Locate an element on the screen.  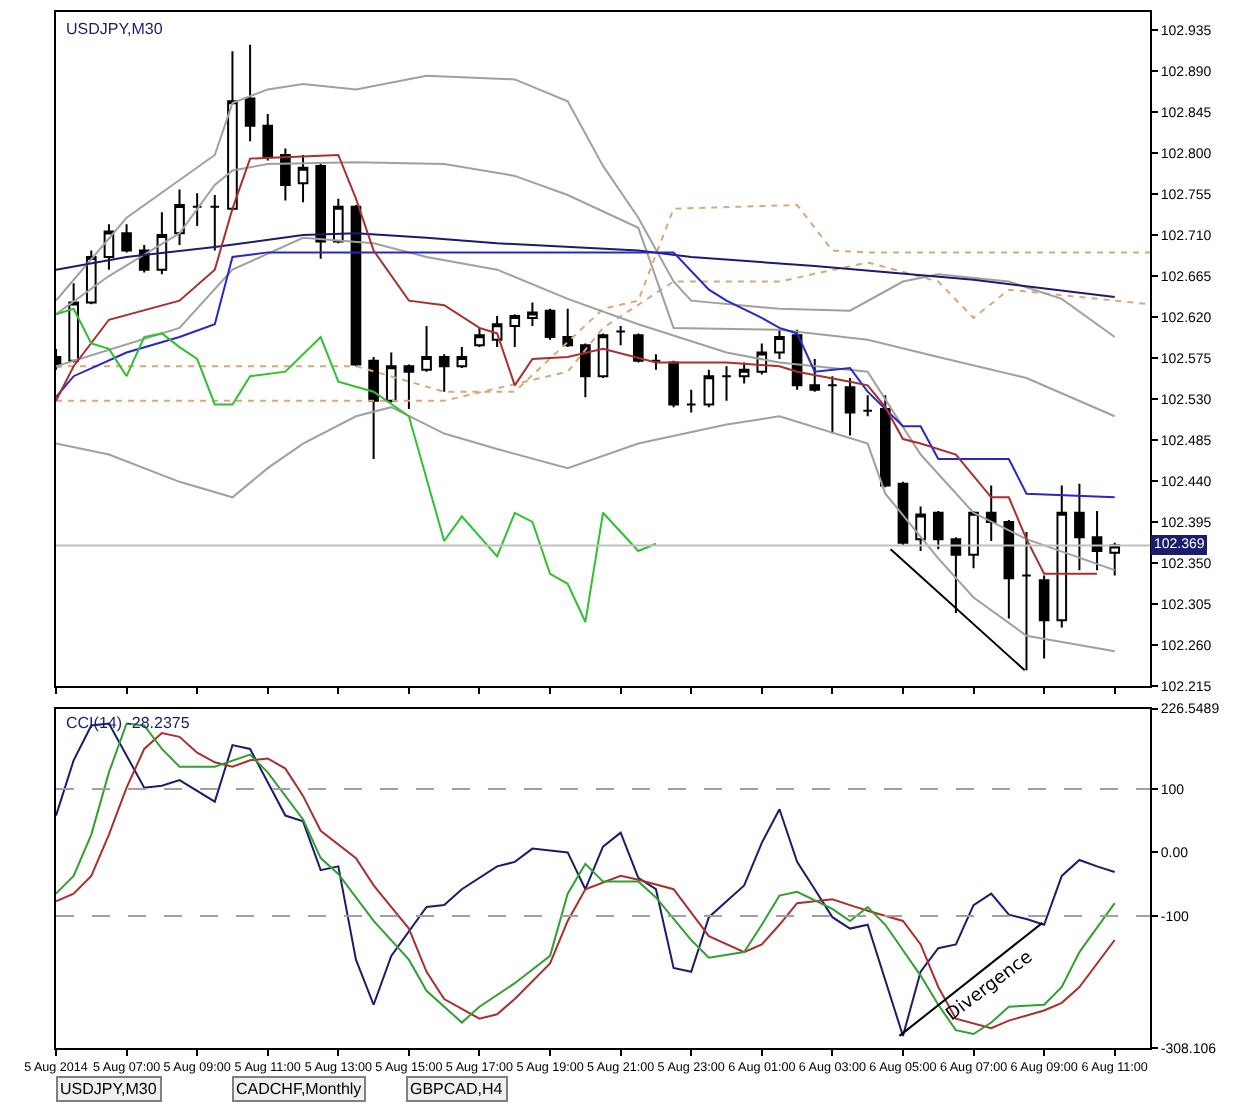
text: GBPCAD,H4 is located at coordinates (457, 1089).